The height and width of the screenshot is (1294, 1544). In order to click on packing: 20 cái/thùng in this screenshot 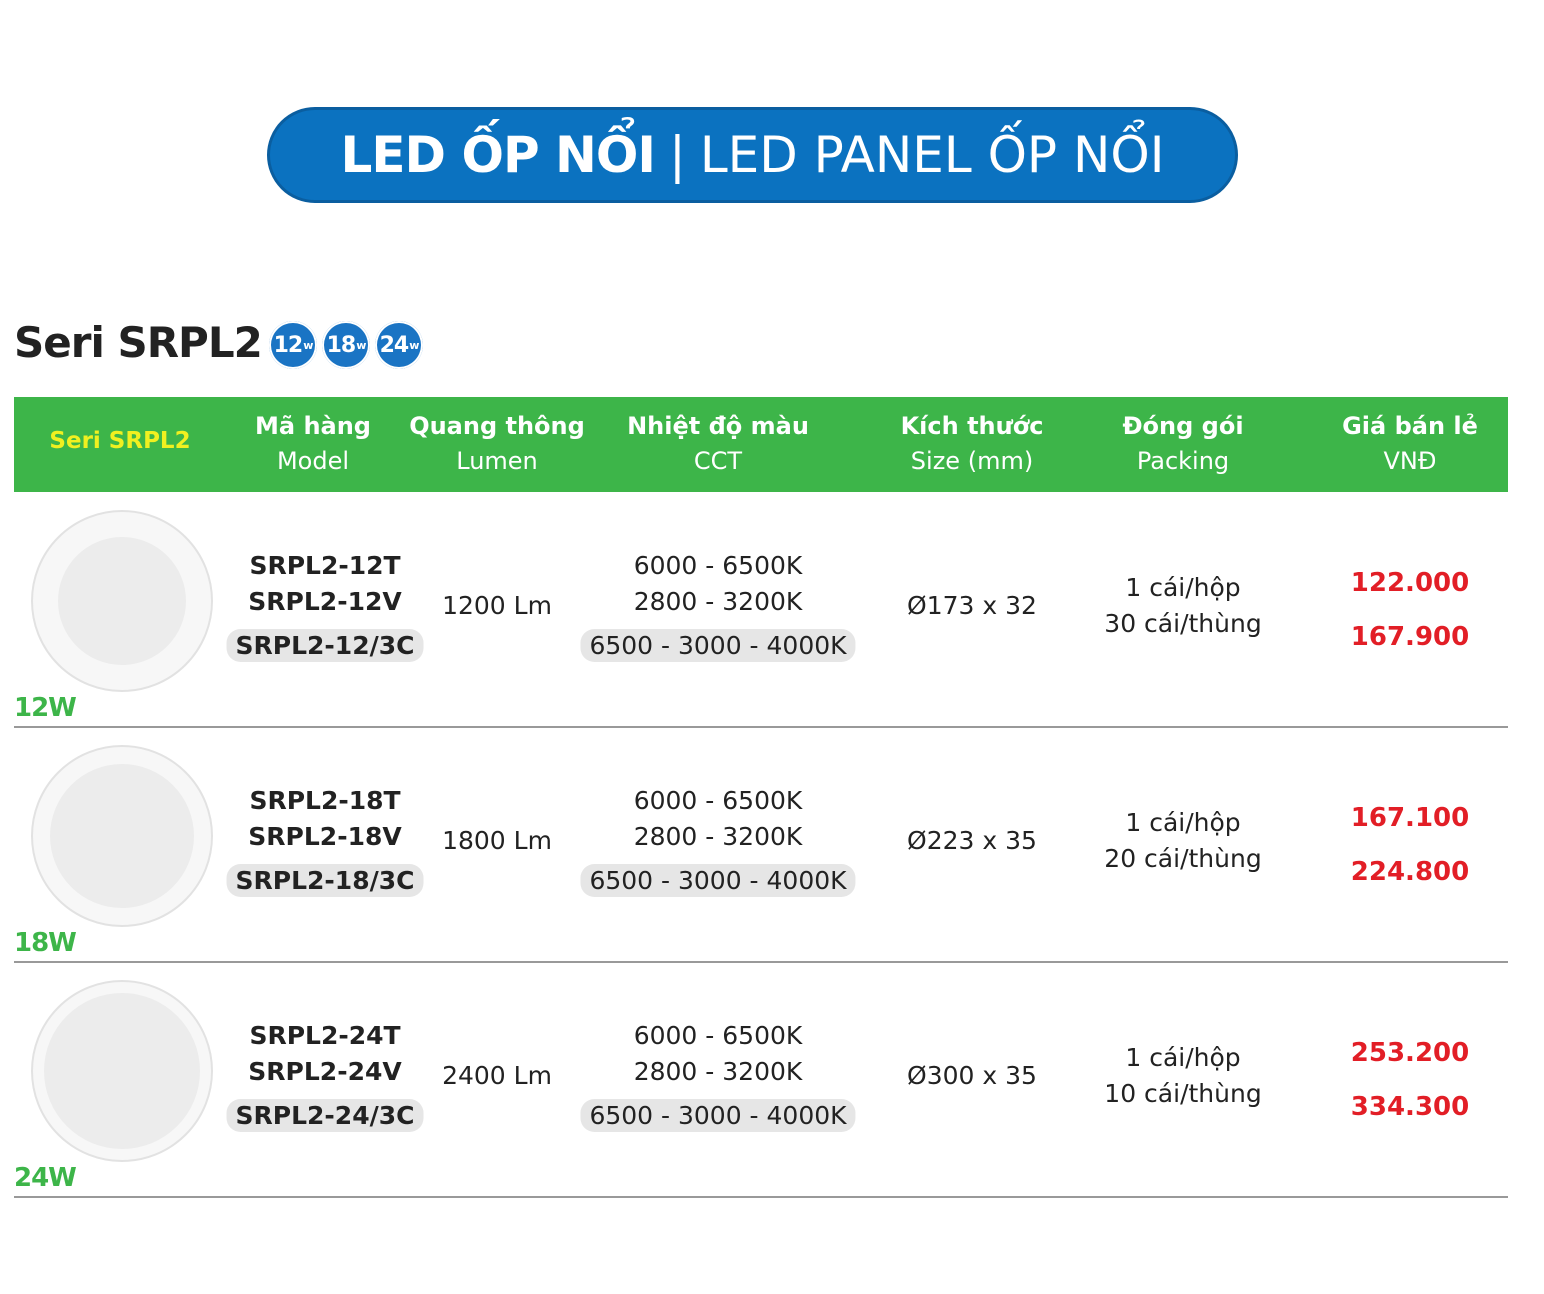, I will do `click(1183, 858)`.